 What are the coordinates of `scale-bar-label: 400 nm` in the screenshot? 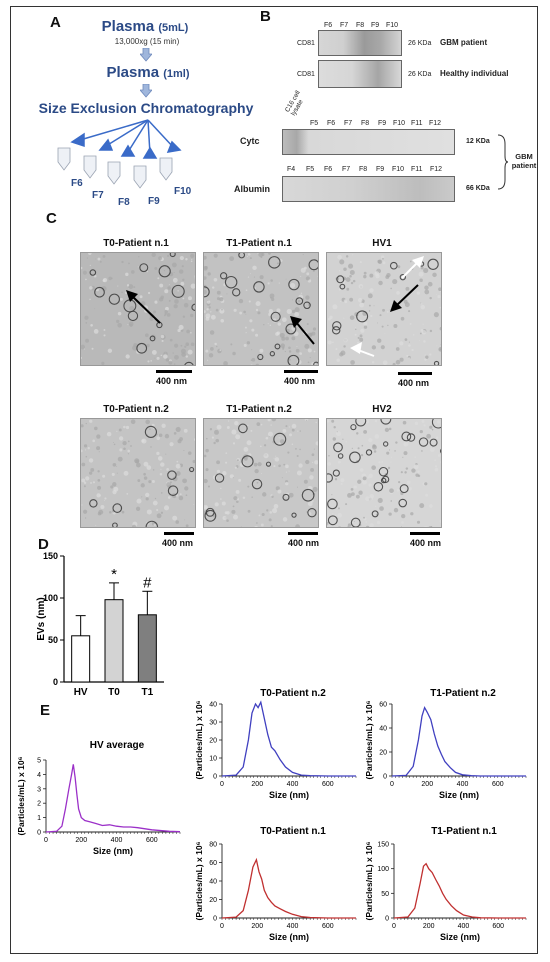 It's located at (426, 543).